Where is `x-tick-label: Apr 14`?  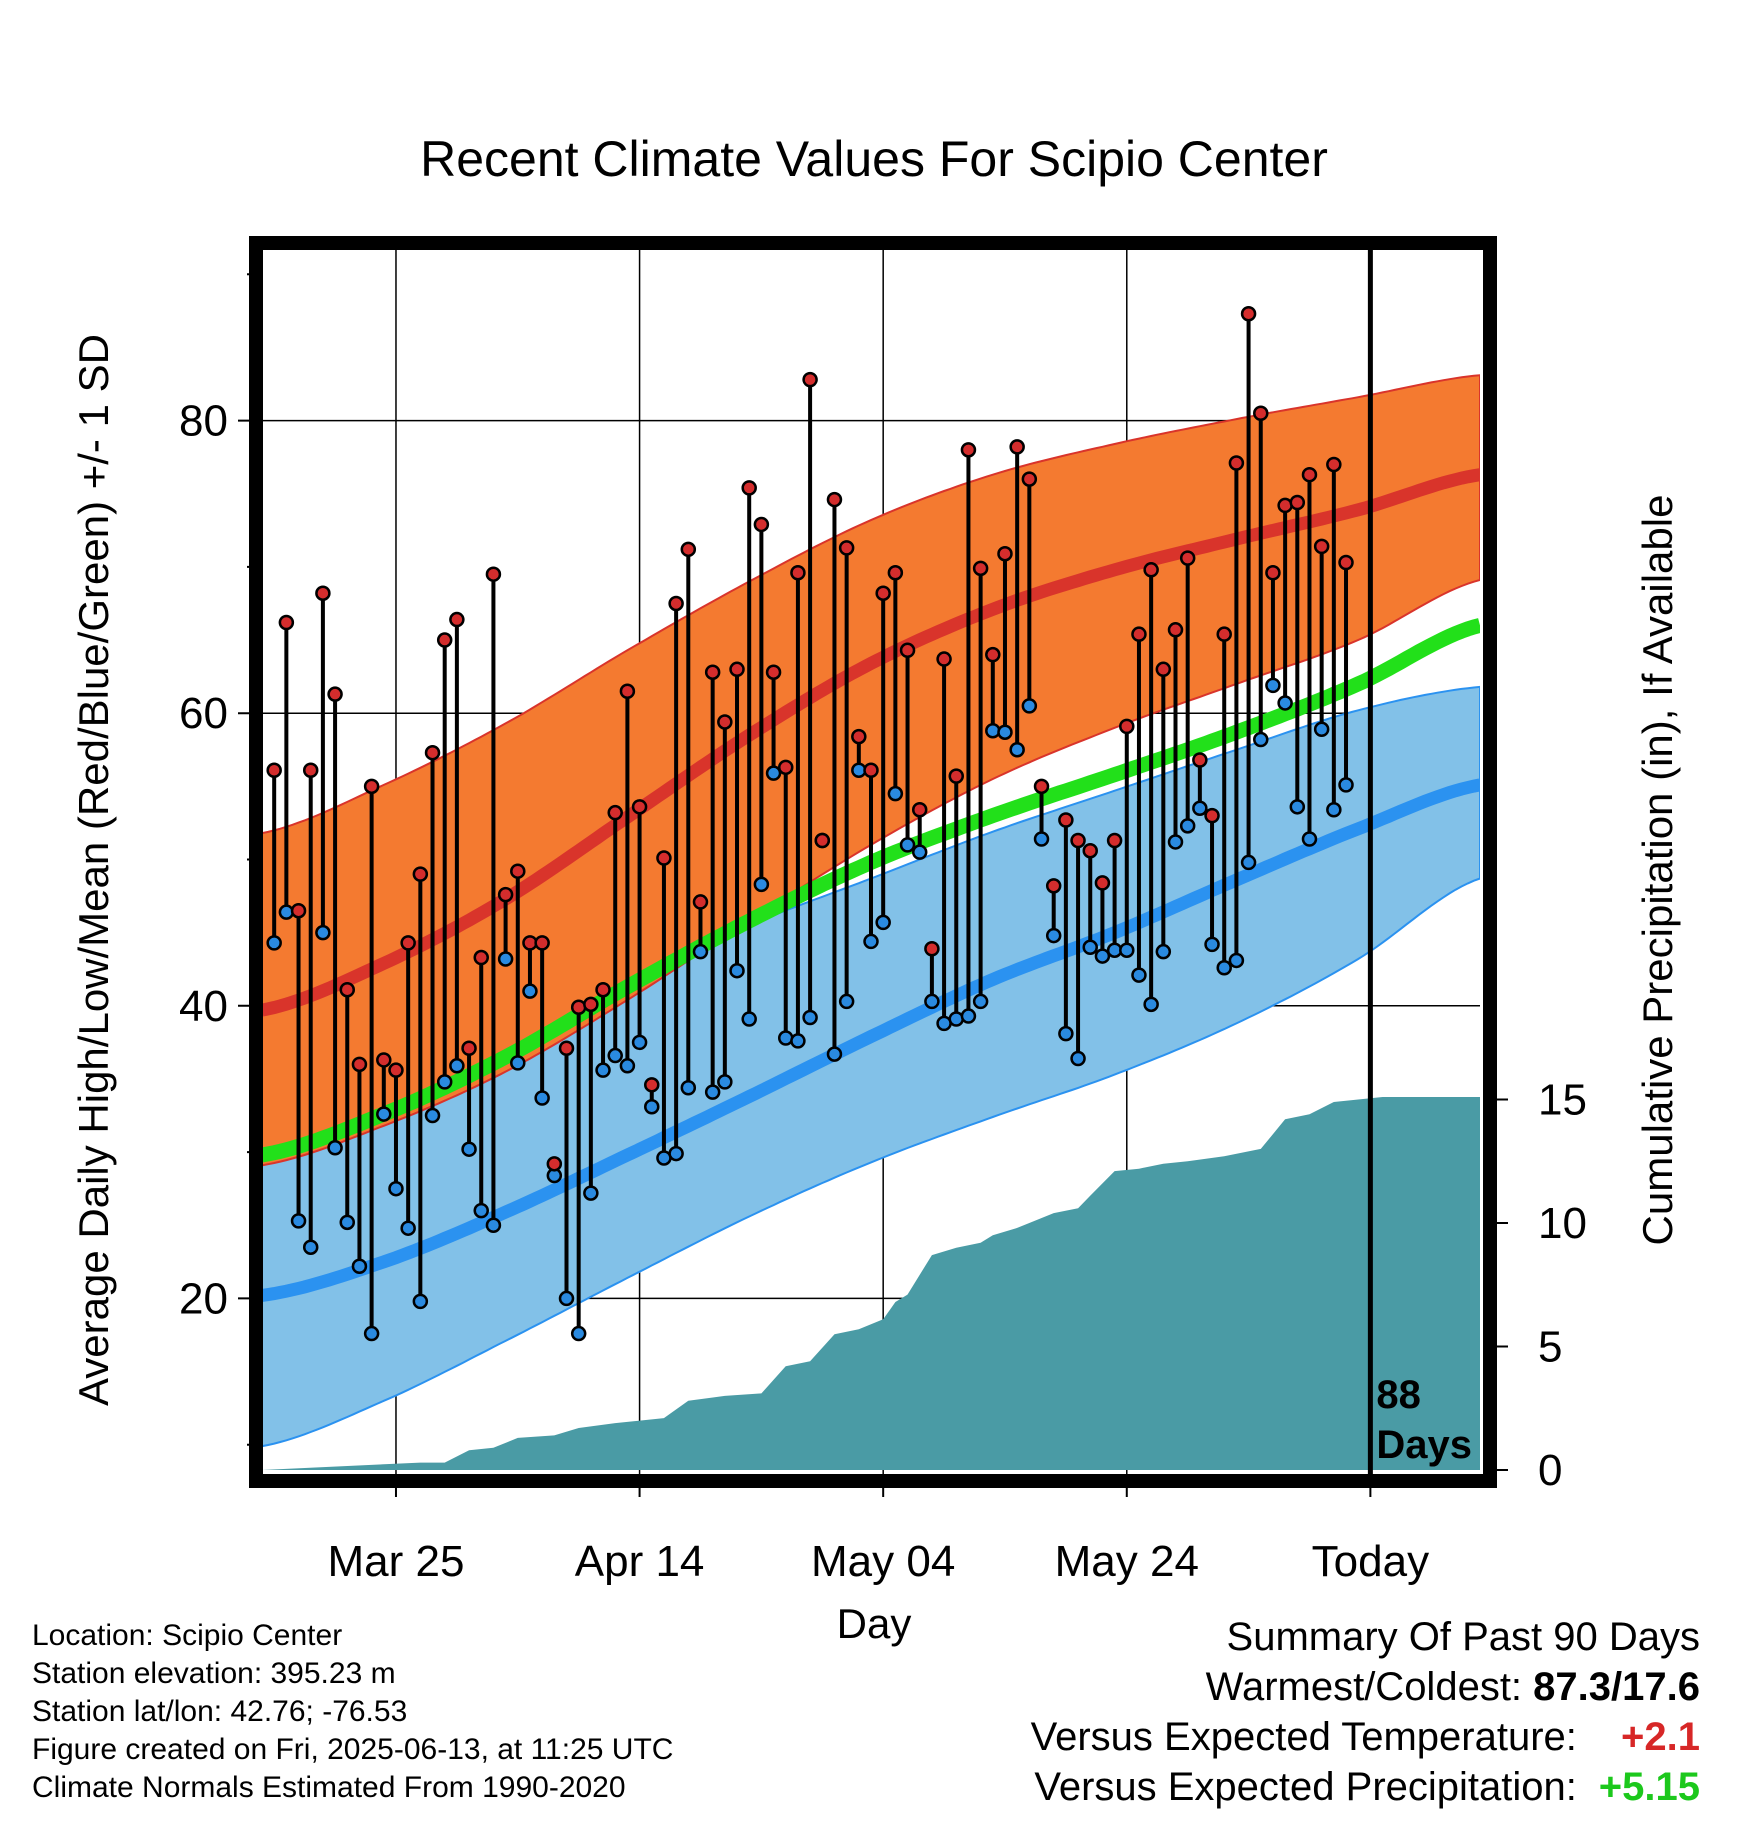 x-tick-label: Apr 14 is located at coordinates (640, 1561).